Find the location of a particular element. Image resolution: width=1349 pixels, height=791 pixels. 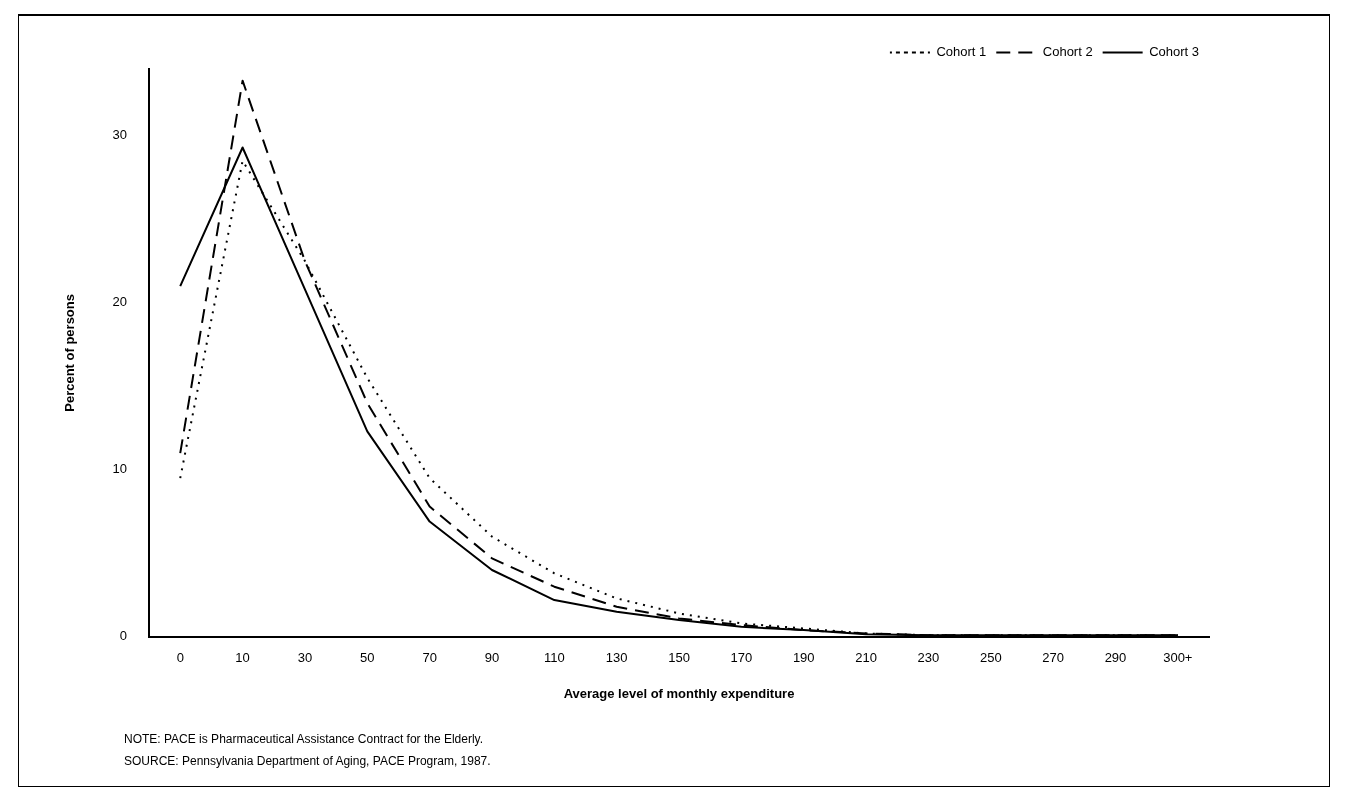

x-tick-label: 150 is located at coordinates (679, 658).